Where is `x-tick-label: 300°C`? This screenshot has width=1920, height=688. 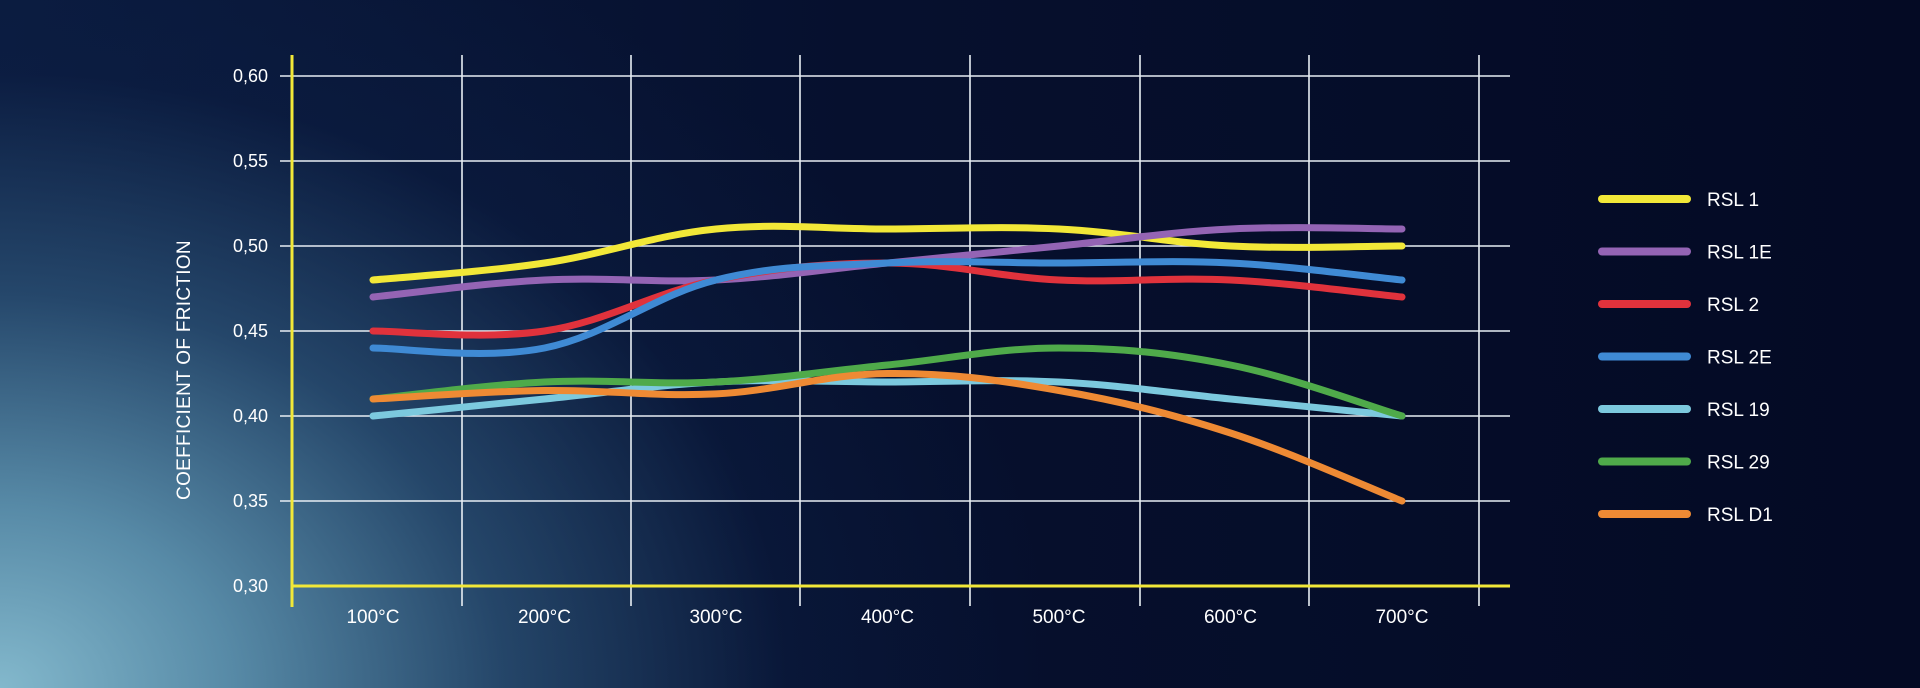 x-tick-label: 300°C is located at coordinates (715, 617).